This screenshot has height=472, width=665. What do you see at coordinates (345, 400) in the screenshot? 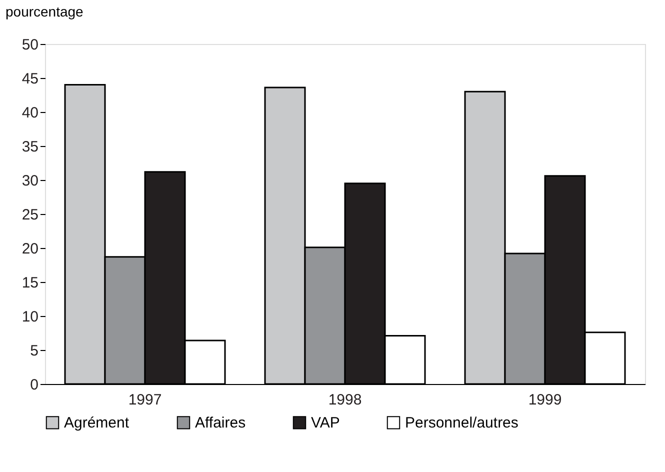
I see `x-tick-label: 1998` at bounding box center [345, 400].